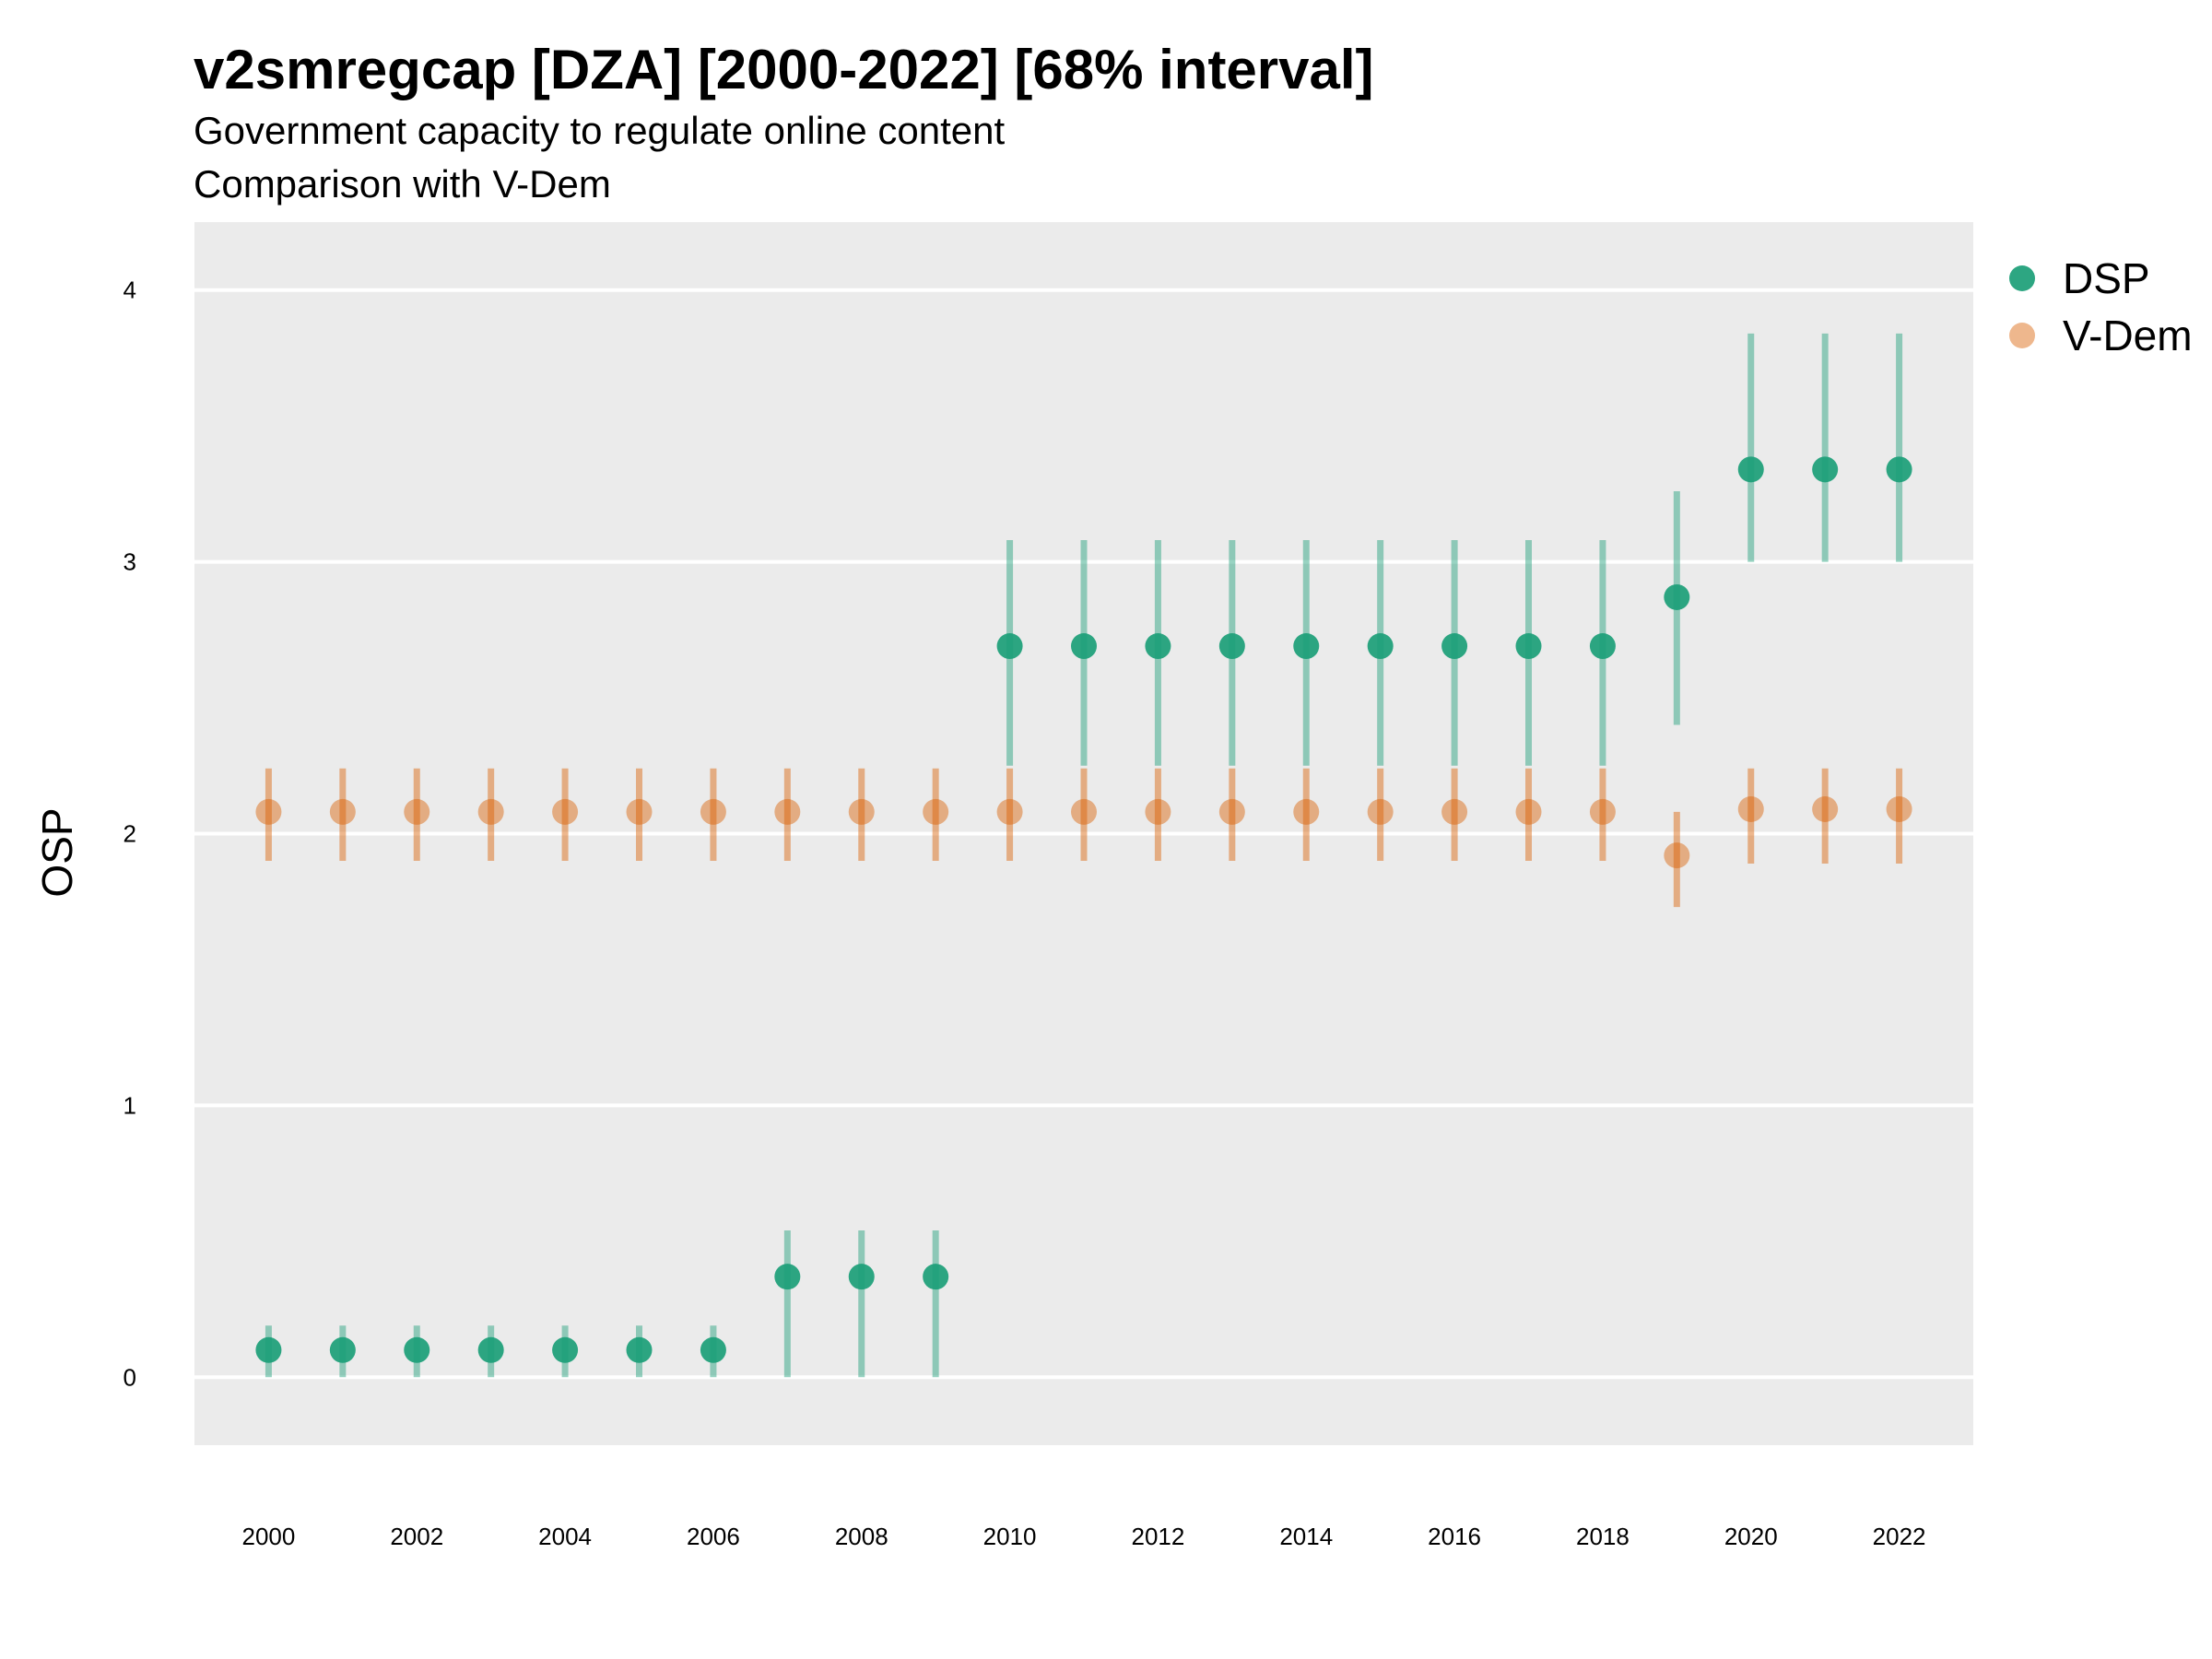  I want to click on y-tick-label: 0, so click(130, 1377).